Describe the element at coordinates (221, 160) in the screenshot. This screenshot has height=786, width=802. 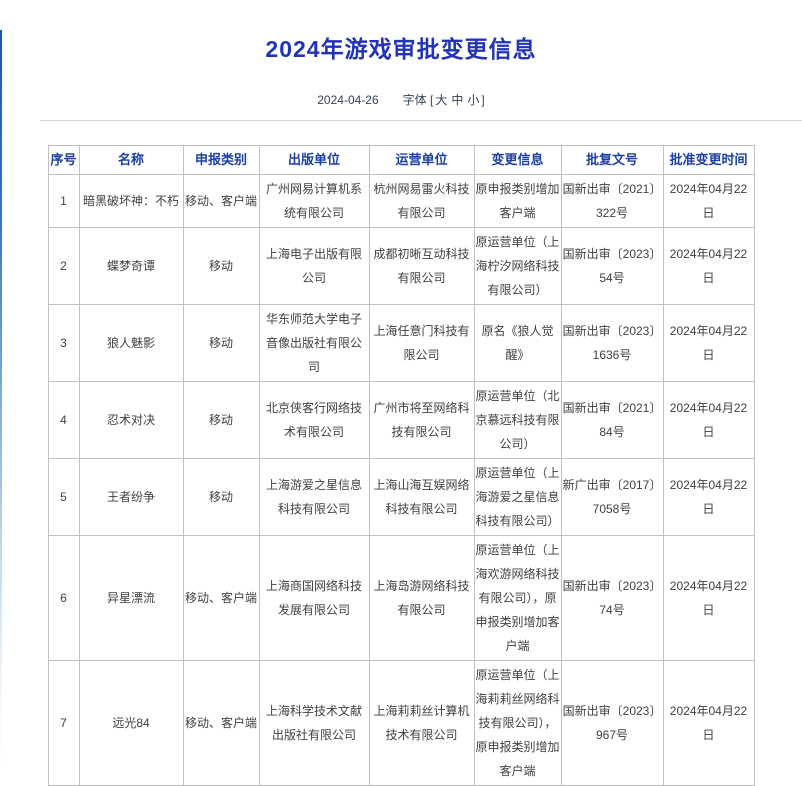
I see `col-header-category: 申报类别` at that location.